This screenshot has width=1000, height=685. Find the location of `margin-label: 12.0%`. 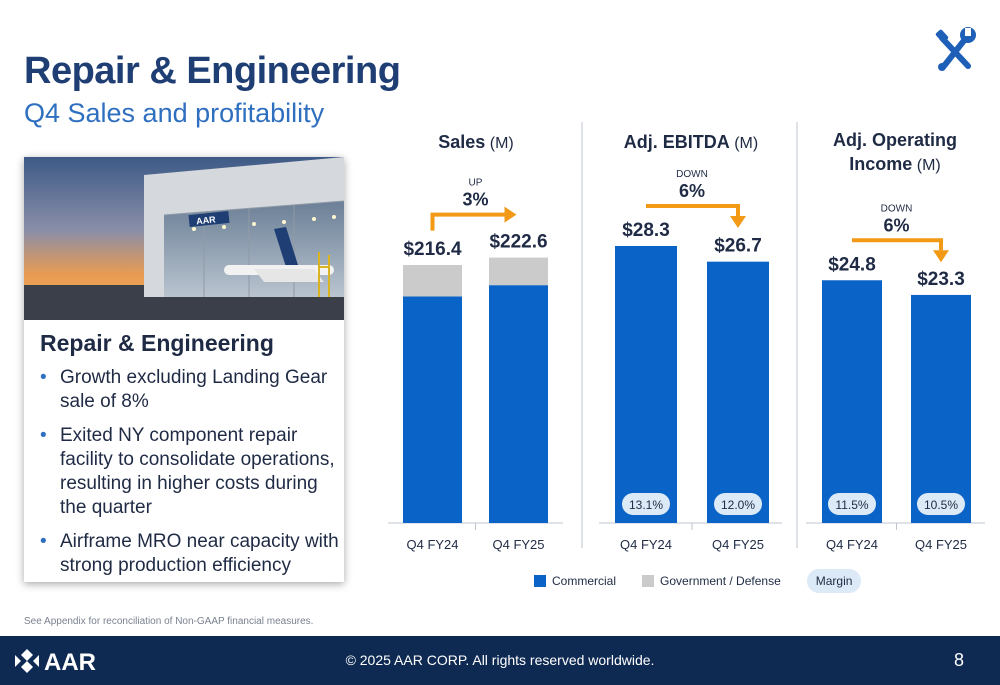

margin-label: 12.0% is located at coordinates (738, 505).